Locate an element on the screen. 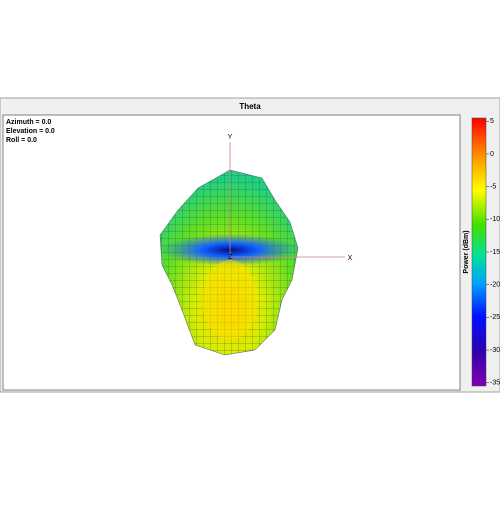 The width and height of the screenshot is (500, 505). axis-label-y: Y is located at coordinates (230, 137).